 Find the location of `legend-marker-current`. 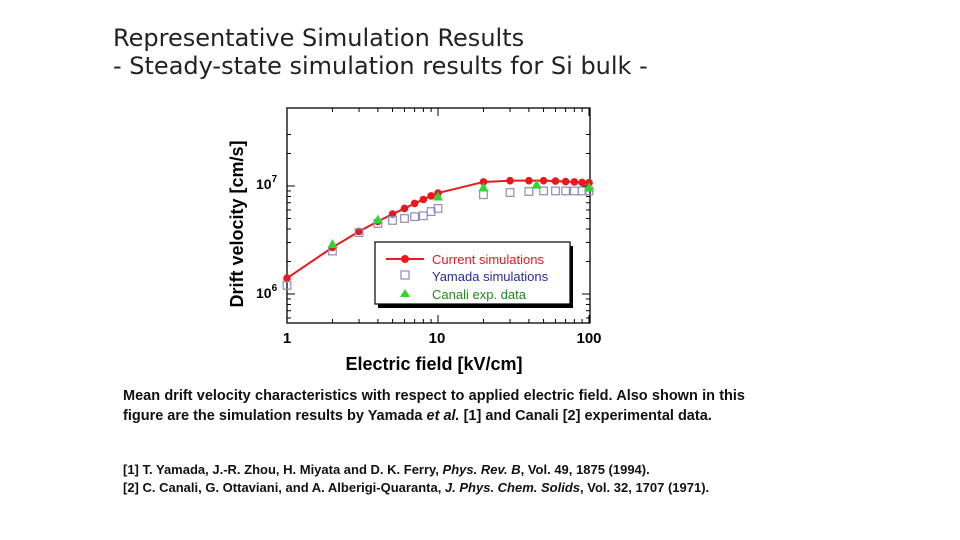

legend-marker-current is located at coordinates (405, 259).